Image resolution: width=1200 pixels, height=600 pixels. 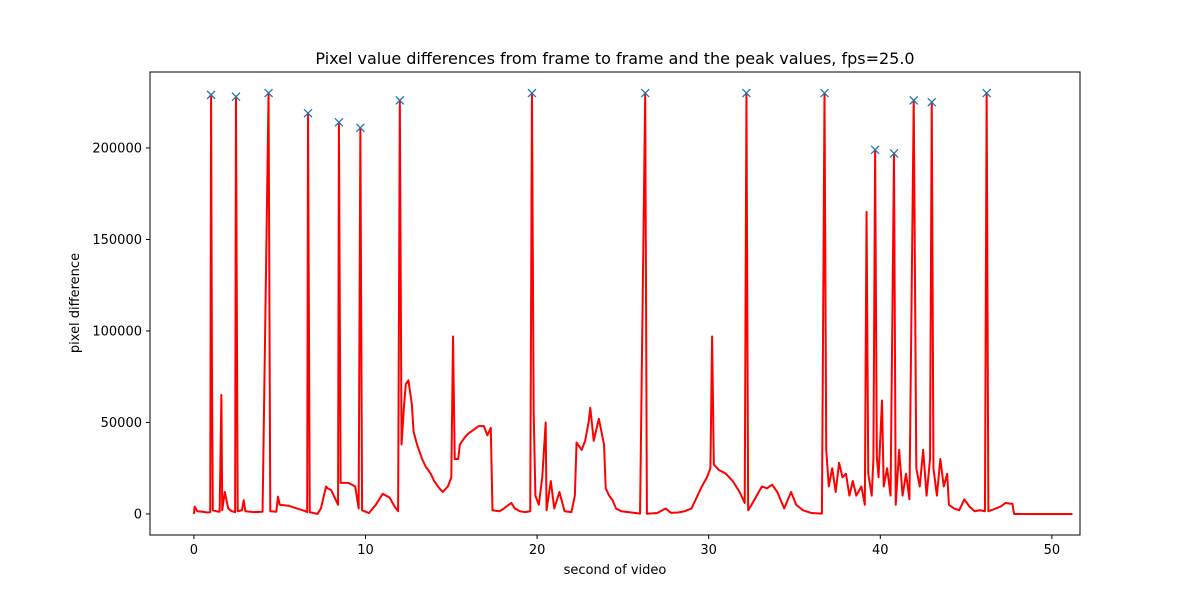 What do you see at coordinates (117, 148) in the screenshot?
I see `y-tick-label: 200000` at bounding box center [117, 148].